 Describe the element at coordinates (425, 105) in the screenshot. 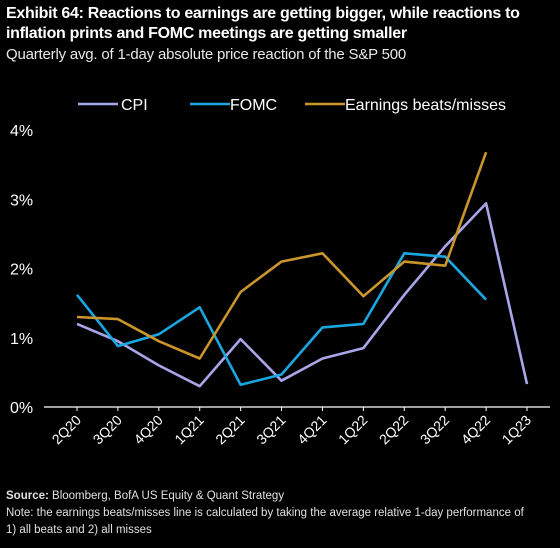

I see `legend-label-earnings-beats-misses: Earnings beats/misses` at that location.